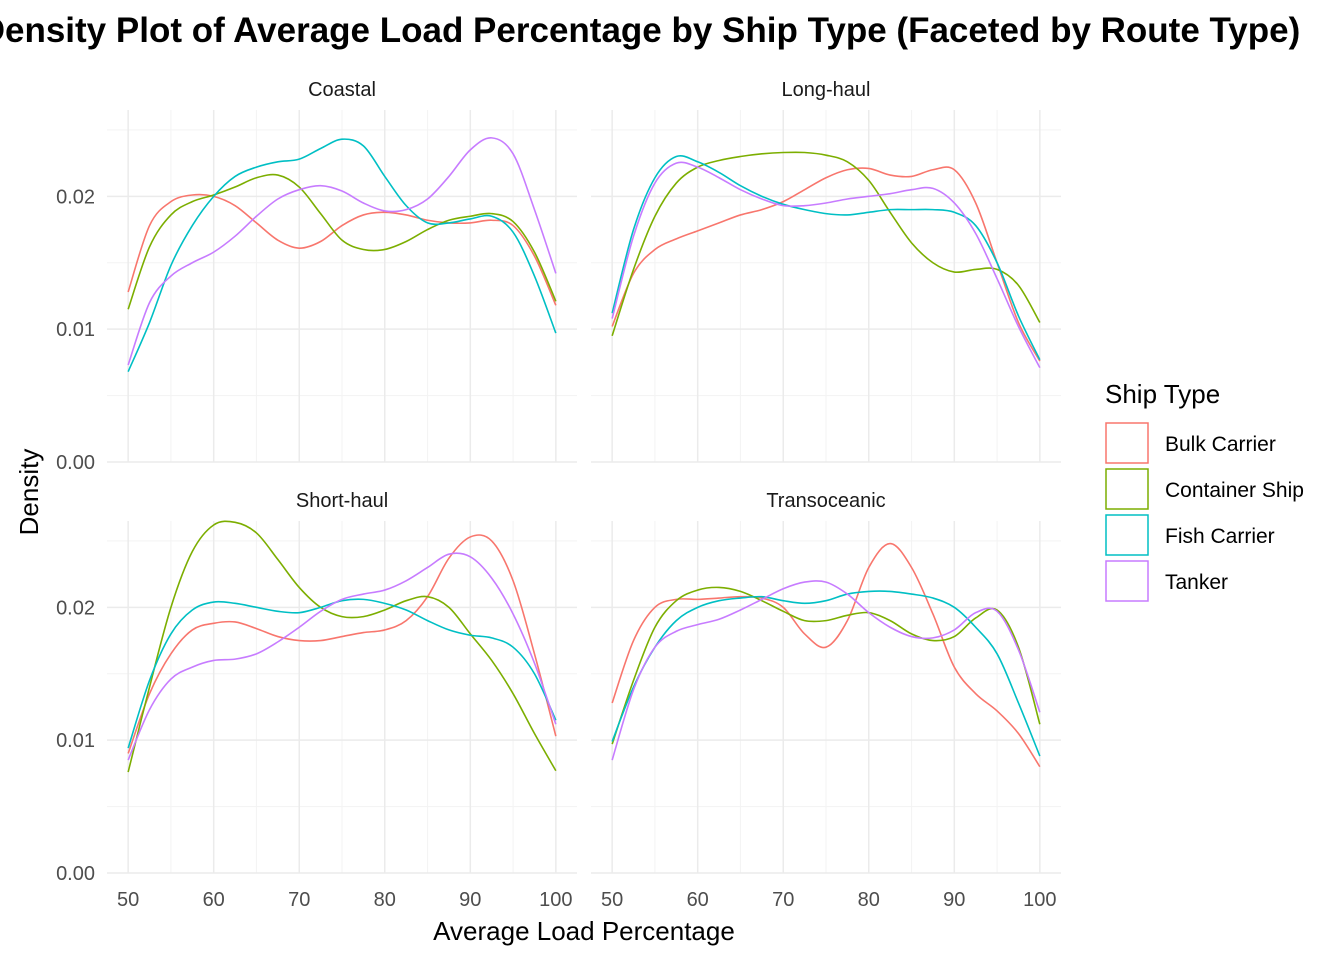 This screenshot has width=1344, height=960. I want to click on legend-title: Ship Type, so click(1162, 394).